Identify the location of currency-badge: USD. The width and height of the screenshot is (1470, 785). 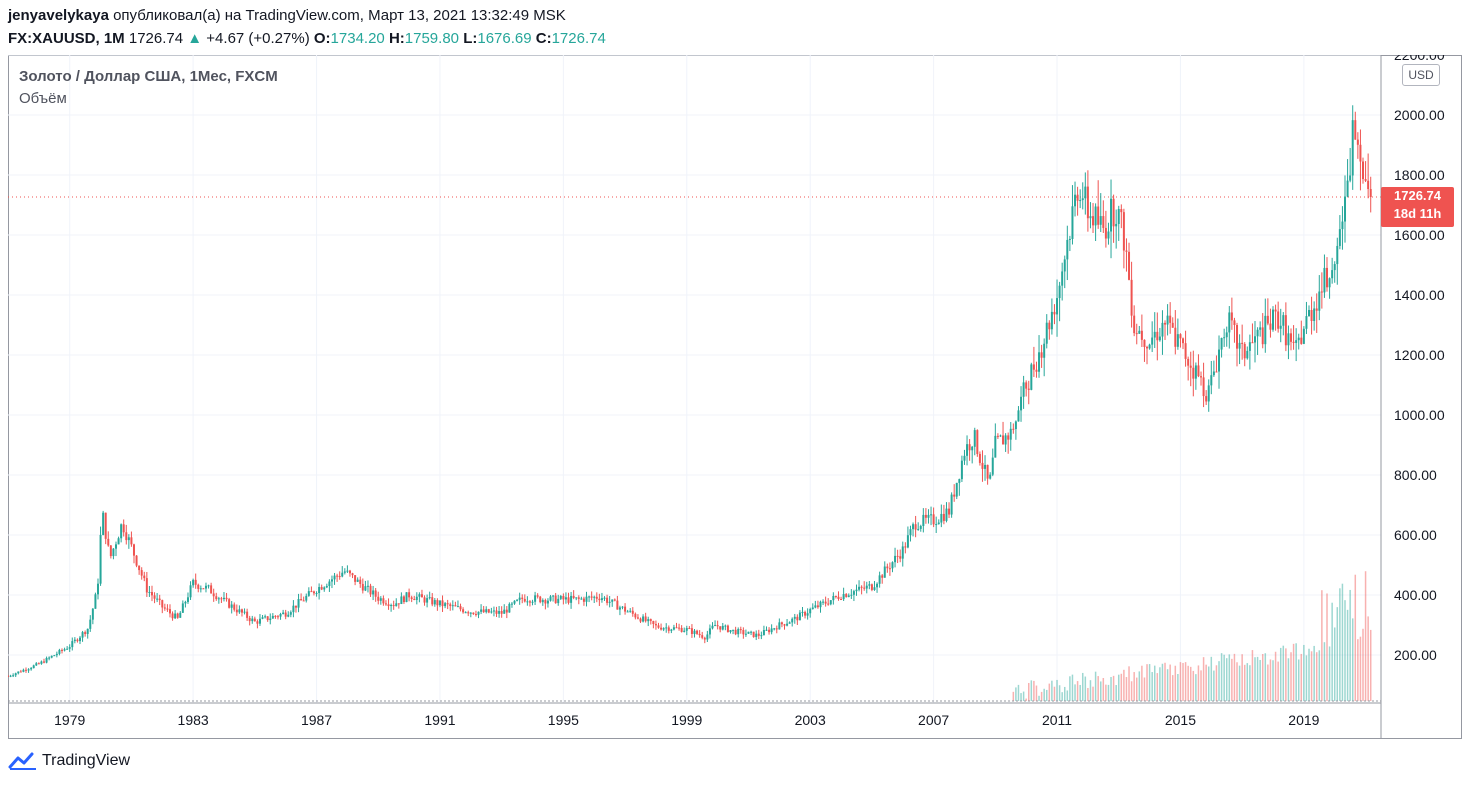
(1421, 75).